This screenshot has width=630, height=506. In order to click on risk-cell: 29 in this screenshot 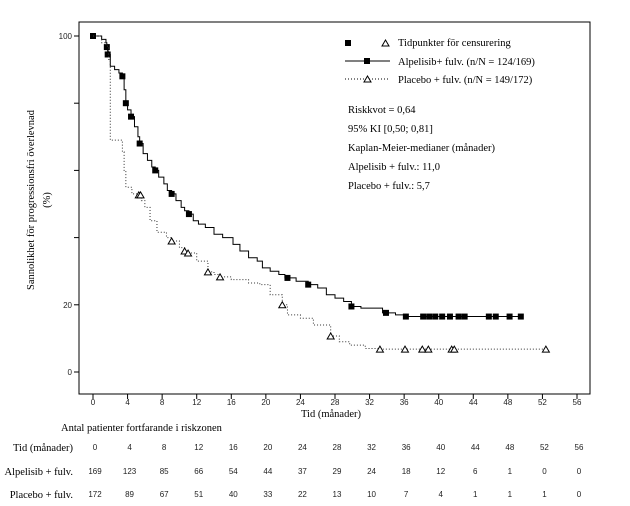, I will do `click(337, 471)`.